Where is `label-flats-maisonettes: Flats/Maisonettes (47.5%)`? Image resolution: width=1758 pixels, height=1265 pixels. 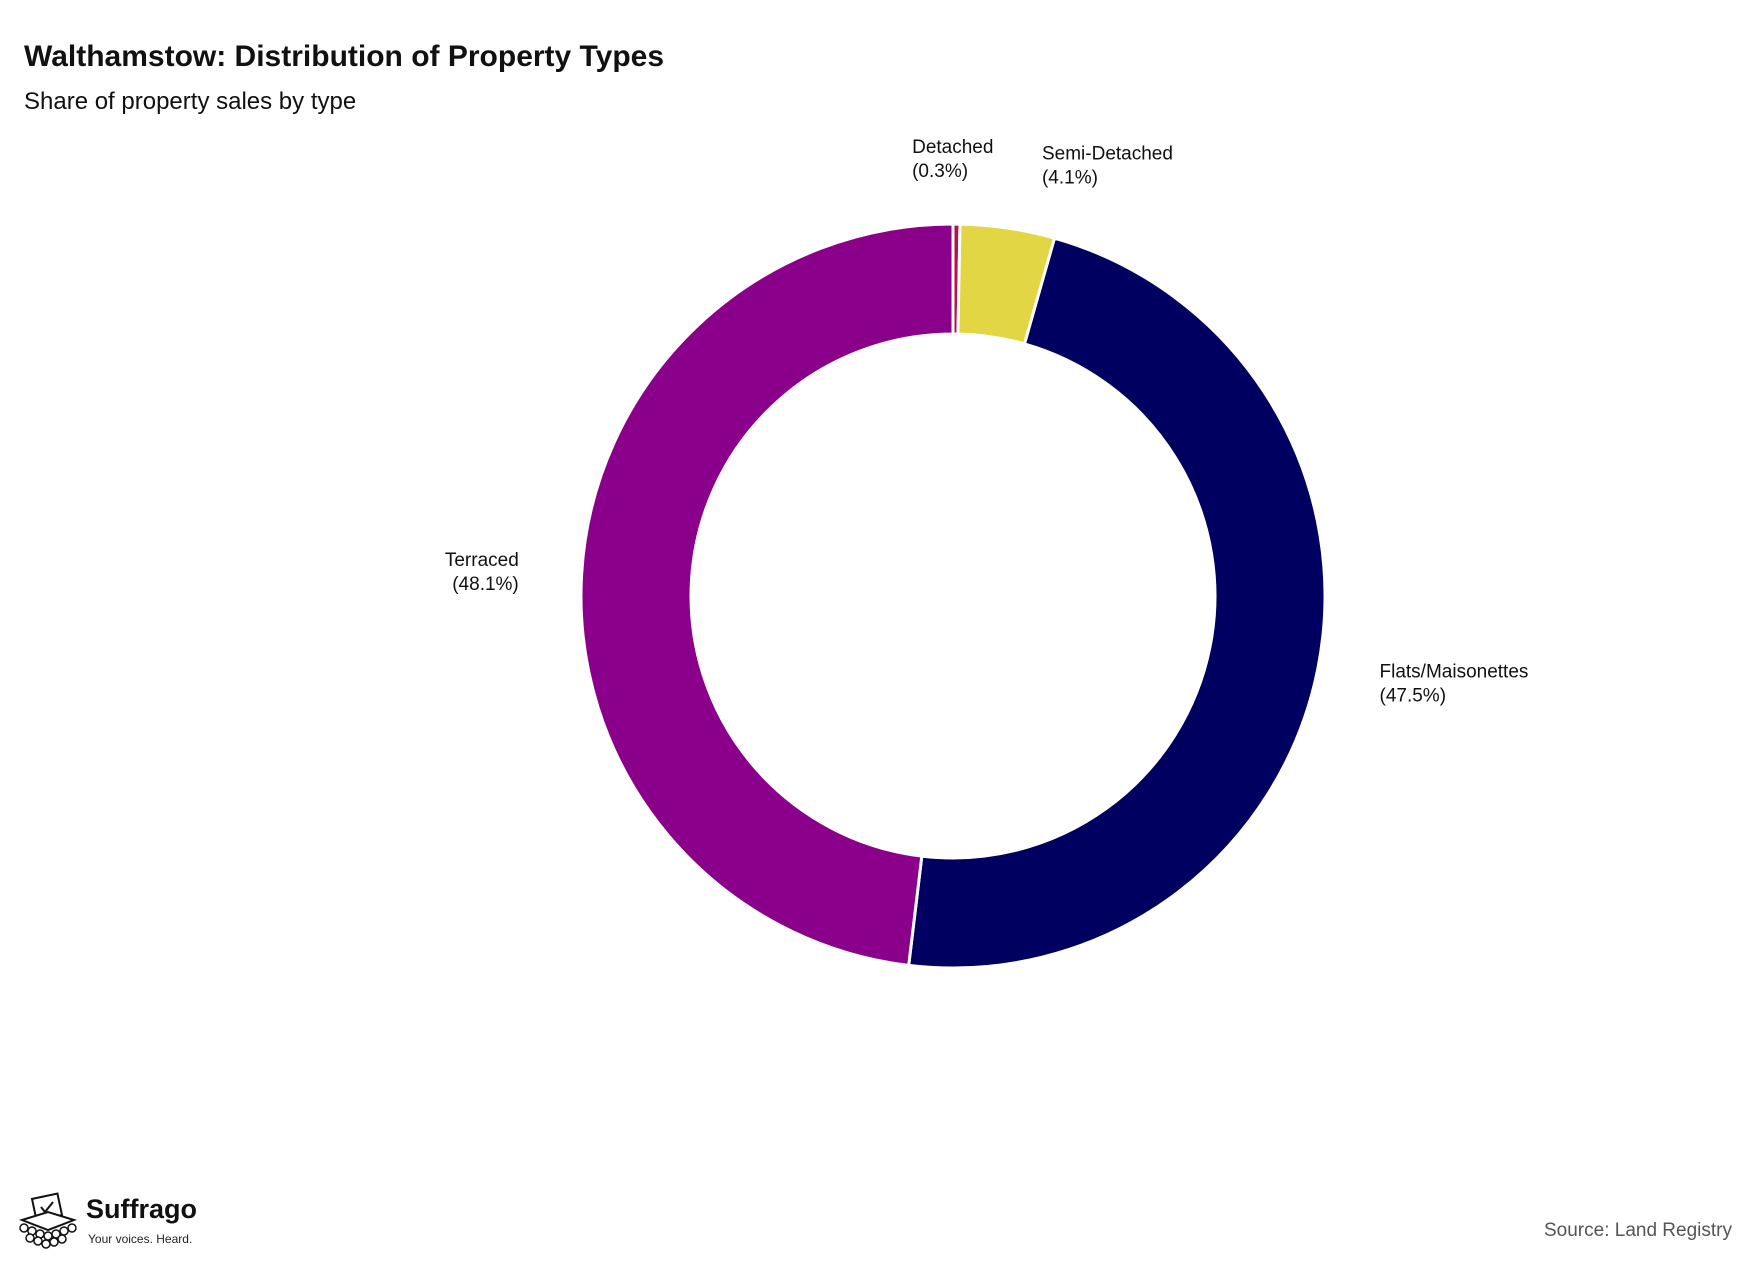 label-flats-maisonettes: Flats/Maisonettes (47.5%) is located at coordinates (1454, 684).